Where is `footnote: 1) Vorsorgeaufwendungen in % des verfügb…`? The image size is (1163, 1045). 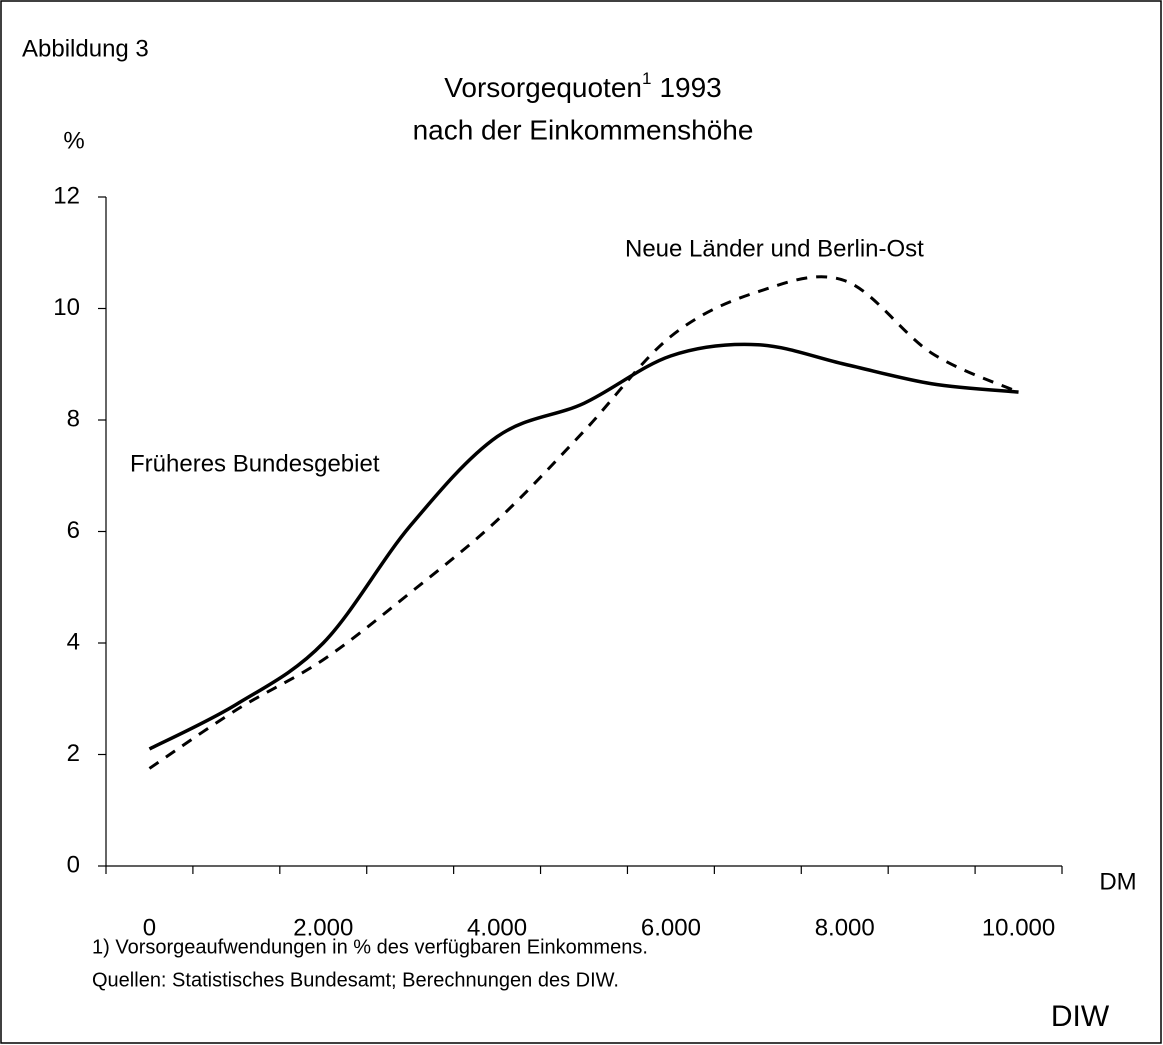
footnote: 1) Vorsorgeaufwendungen in % des verfügb… is located at coordinates (370, 947).